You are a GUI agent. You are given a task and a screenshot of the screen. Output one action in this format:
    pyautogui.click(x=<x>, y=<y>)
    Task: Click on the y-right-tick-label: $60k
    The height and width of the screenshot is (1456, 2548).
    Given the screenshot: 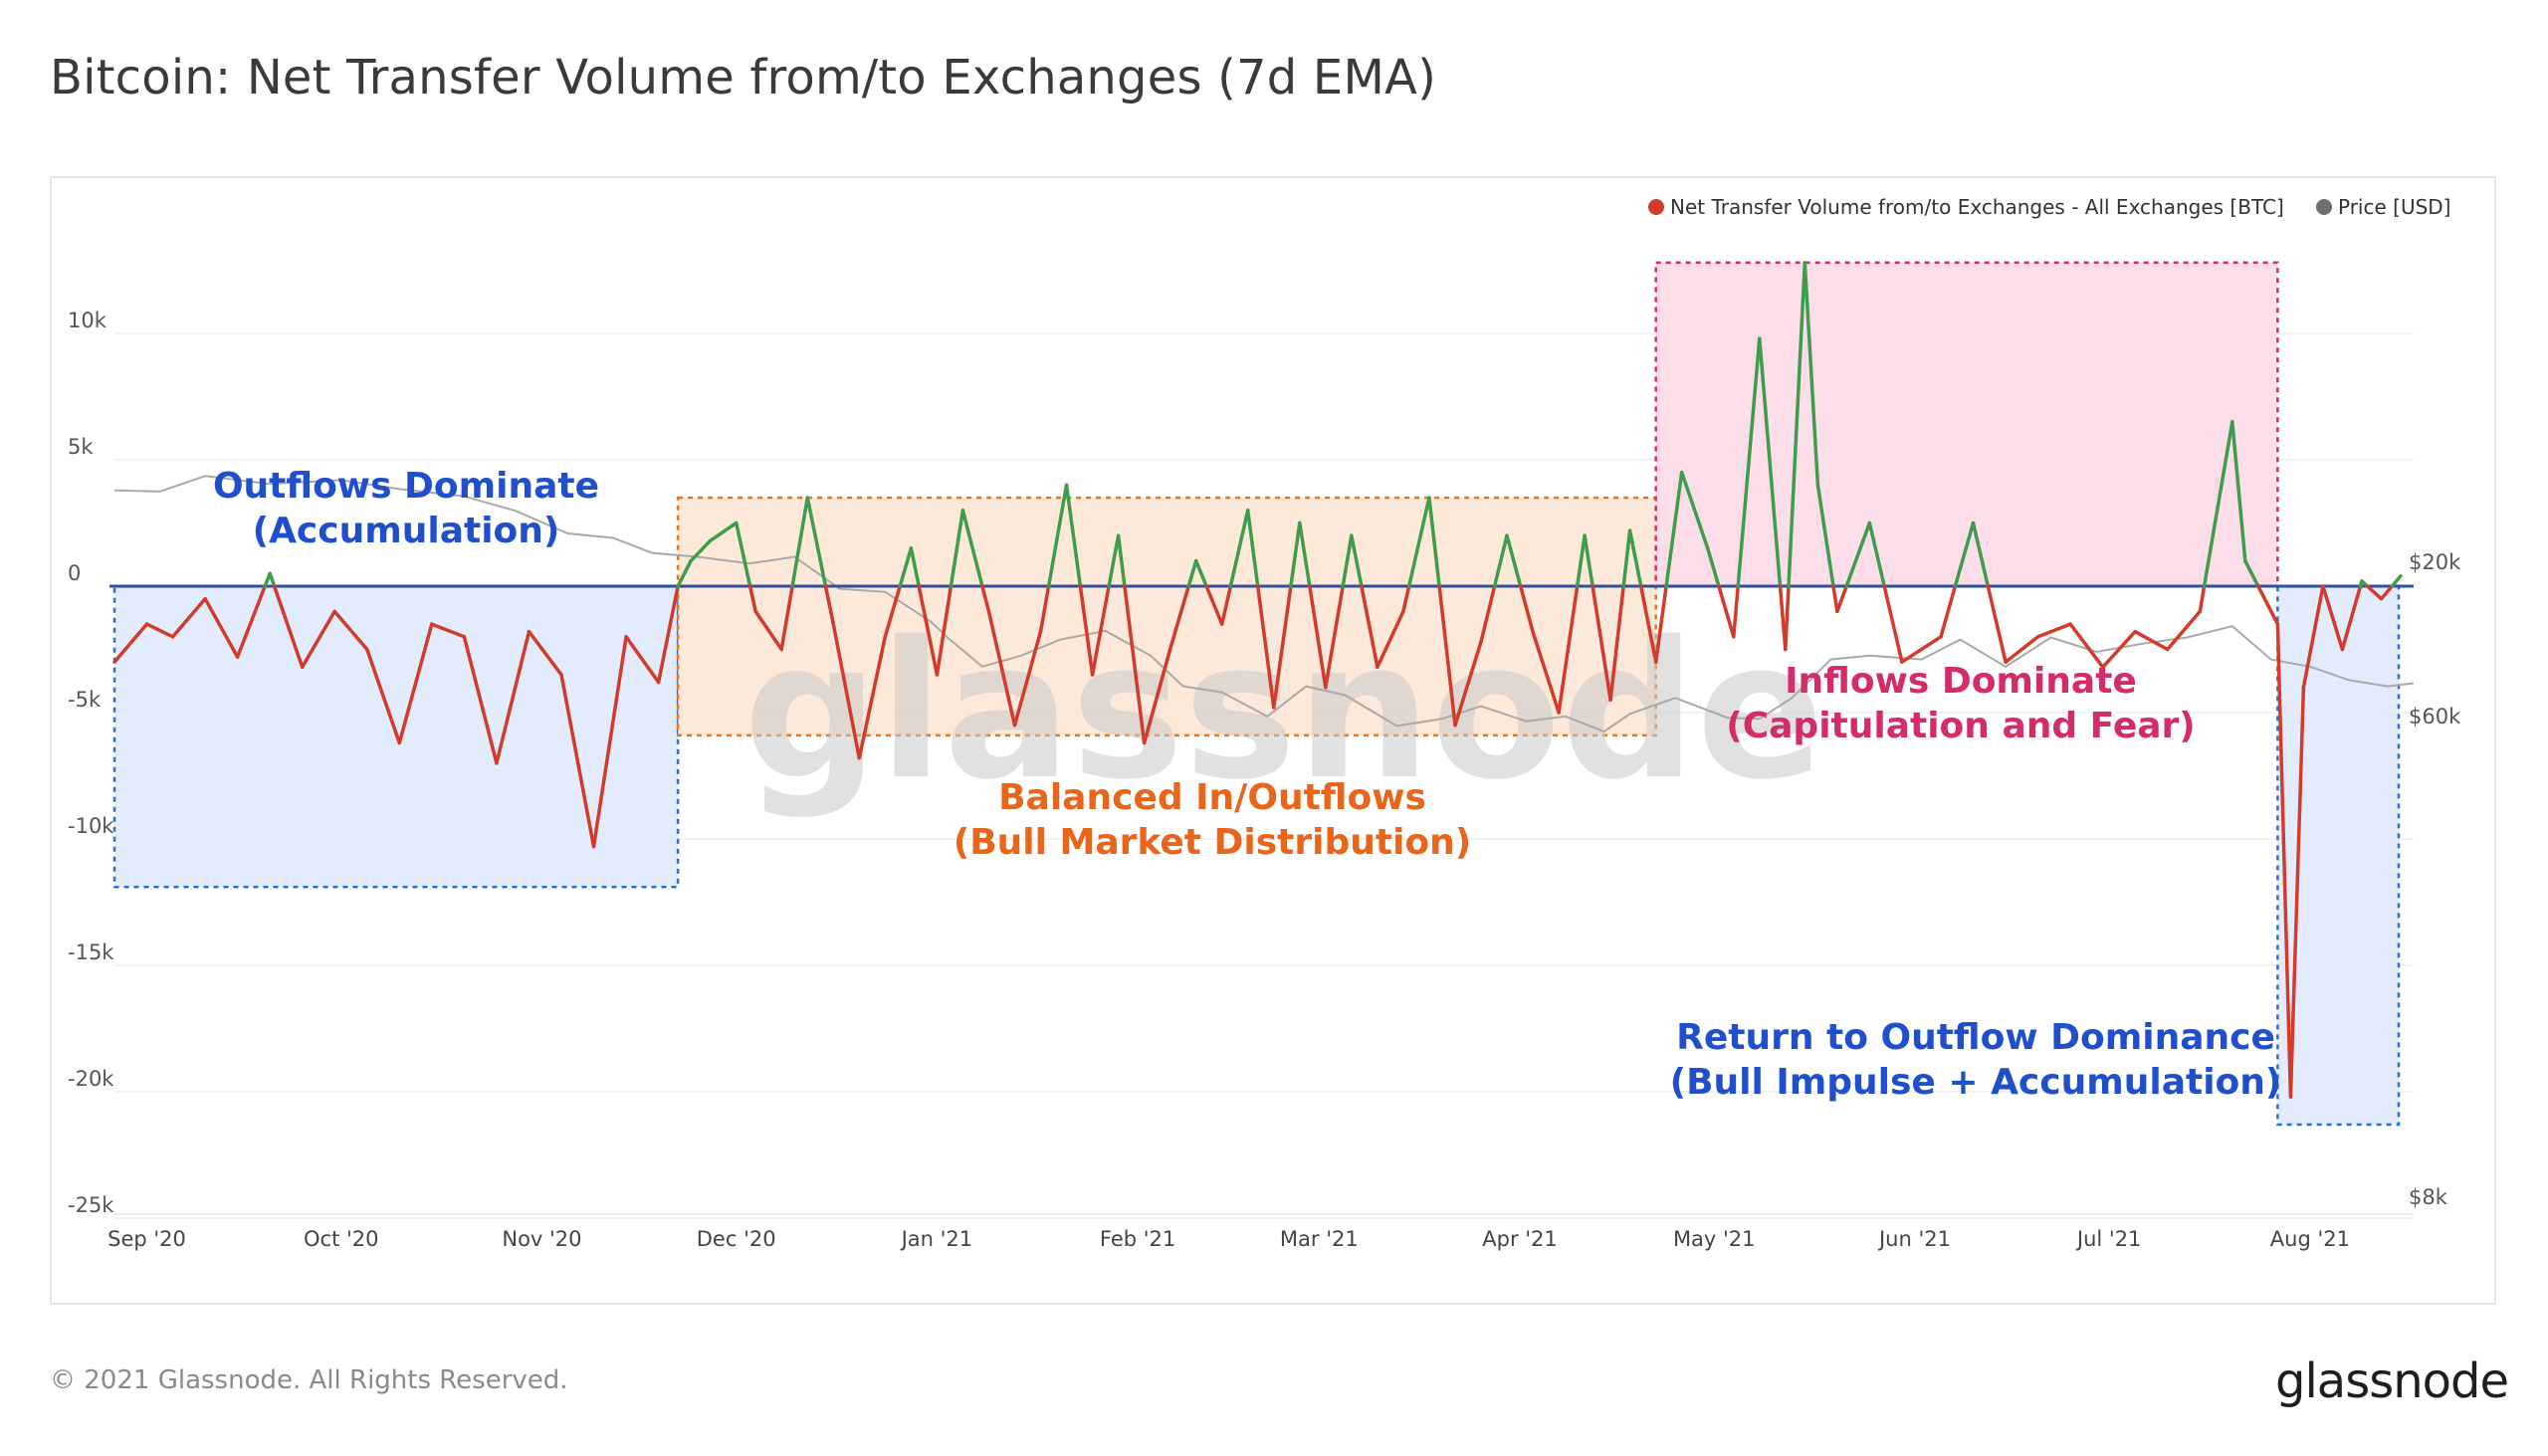 What is the action you would take?
    pyautogui.click(x=2435, y=716)
    